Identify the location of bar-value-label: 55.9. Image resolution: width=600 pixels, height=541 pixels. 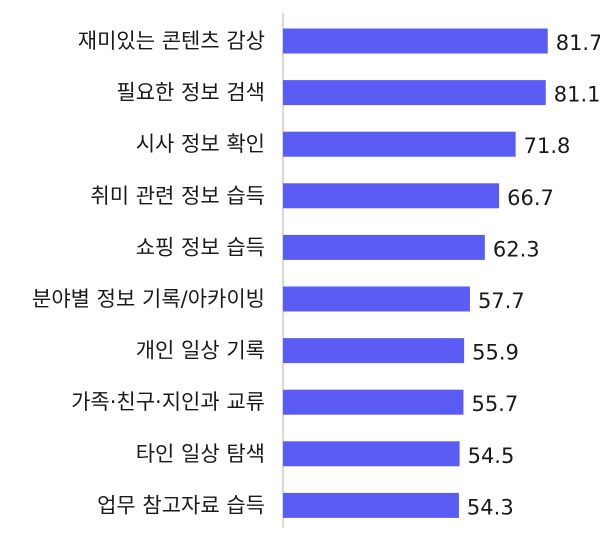
(495, 353).